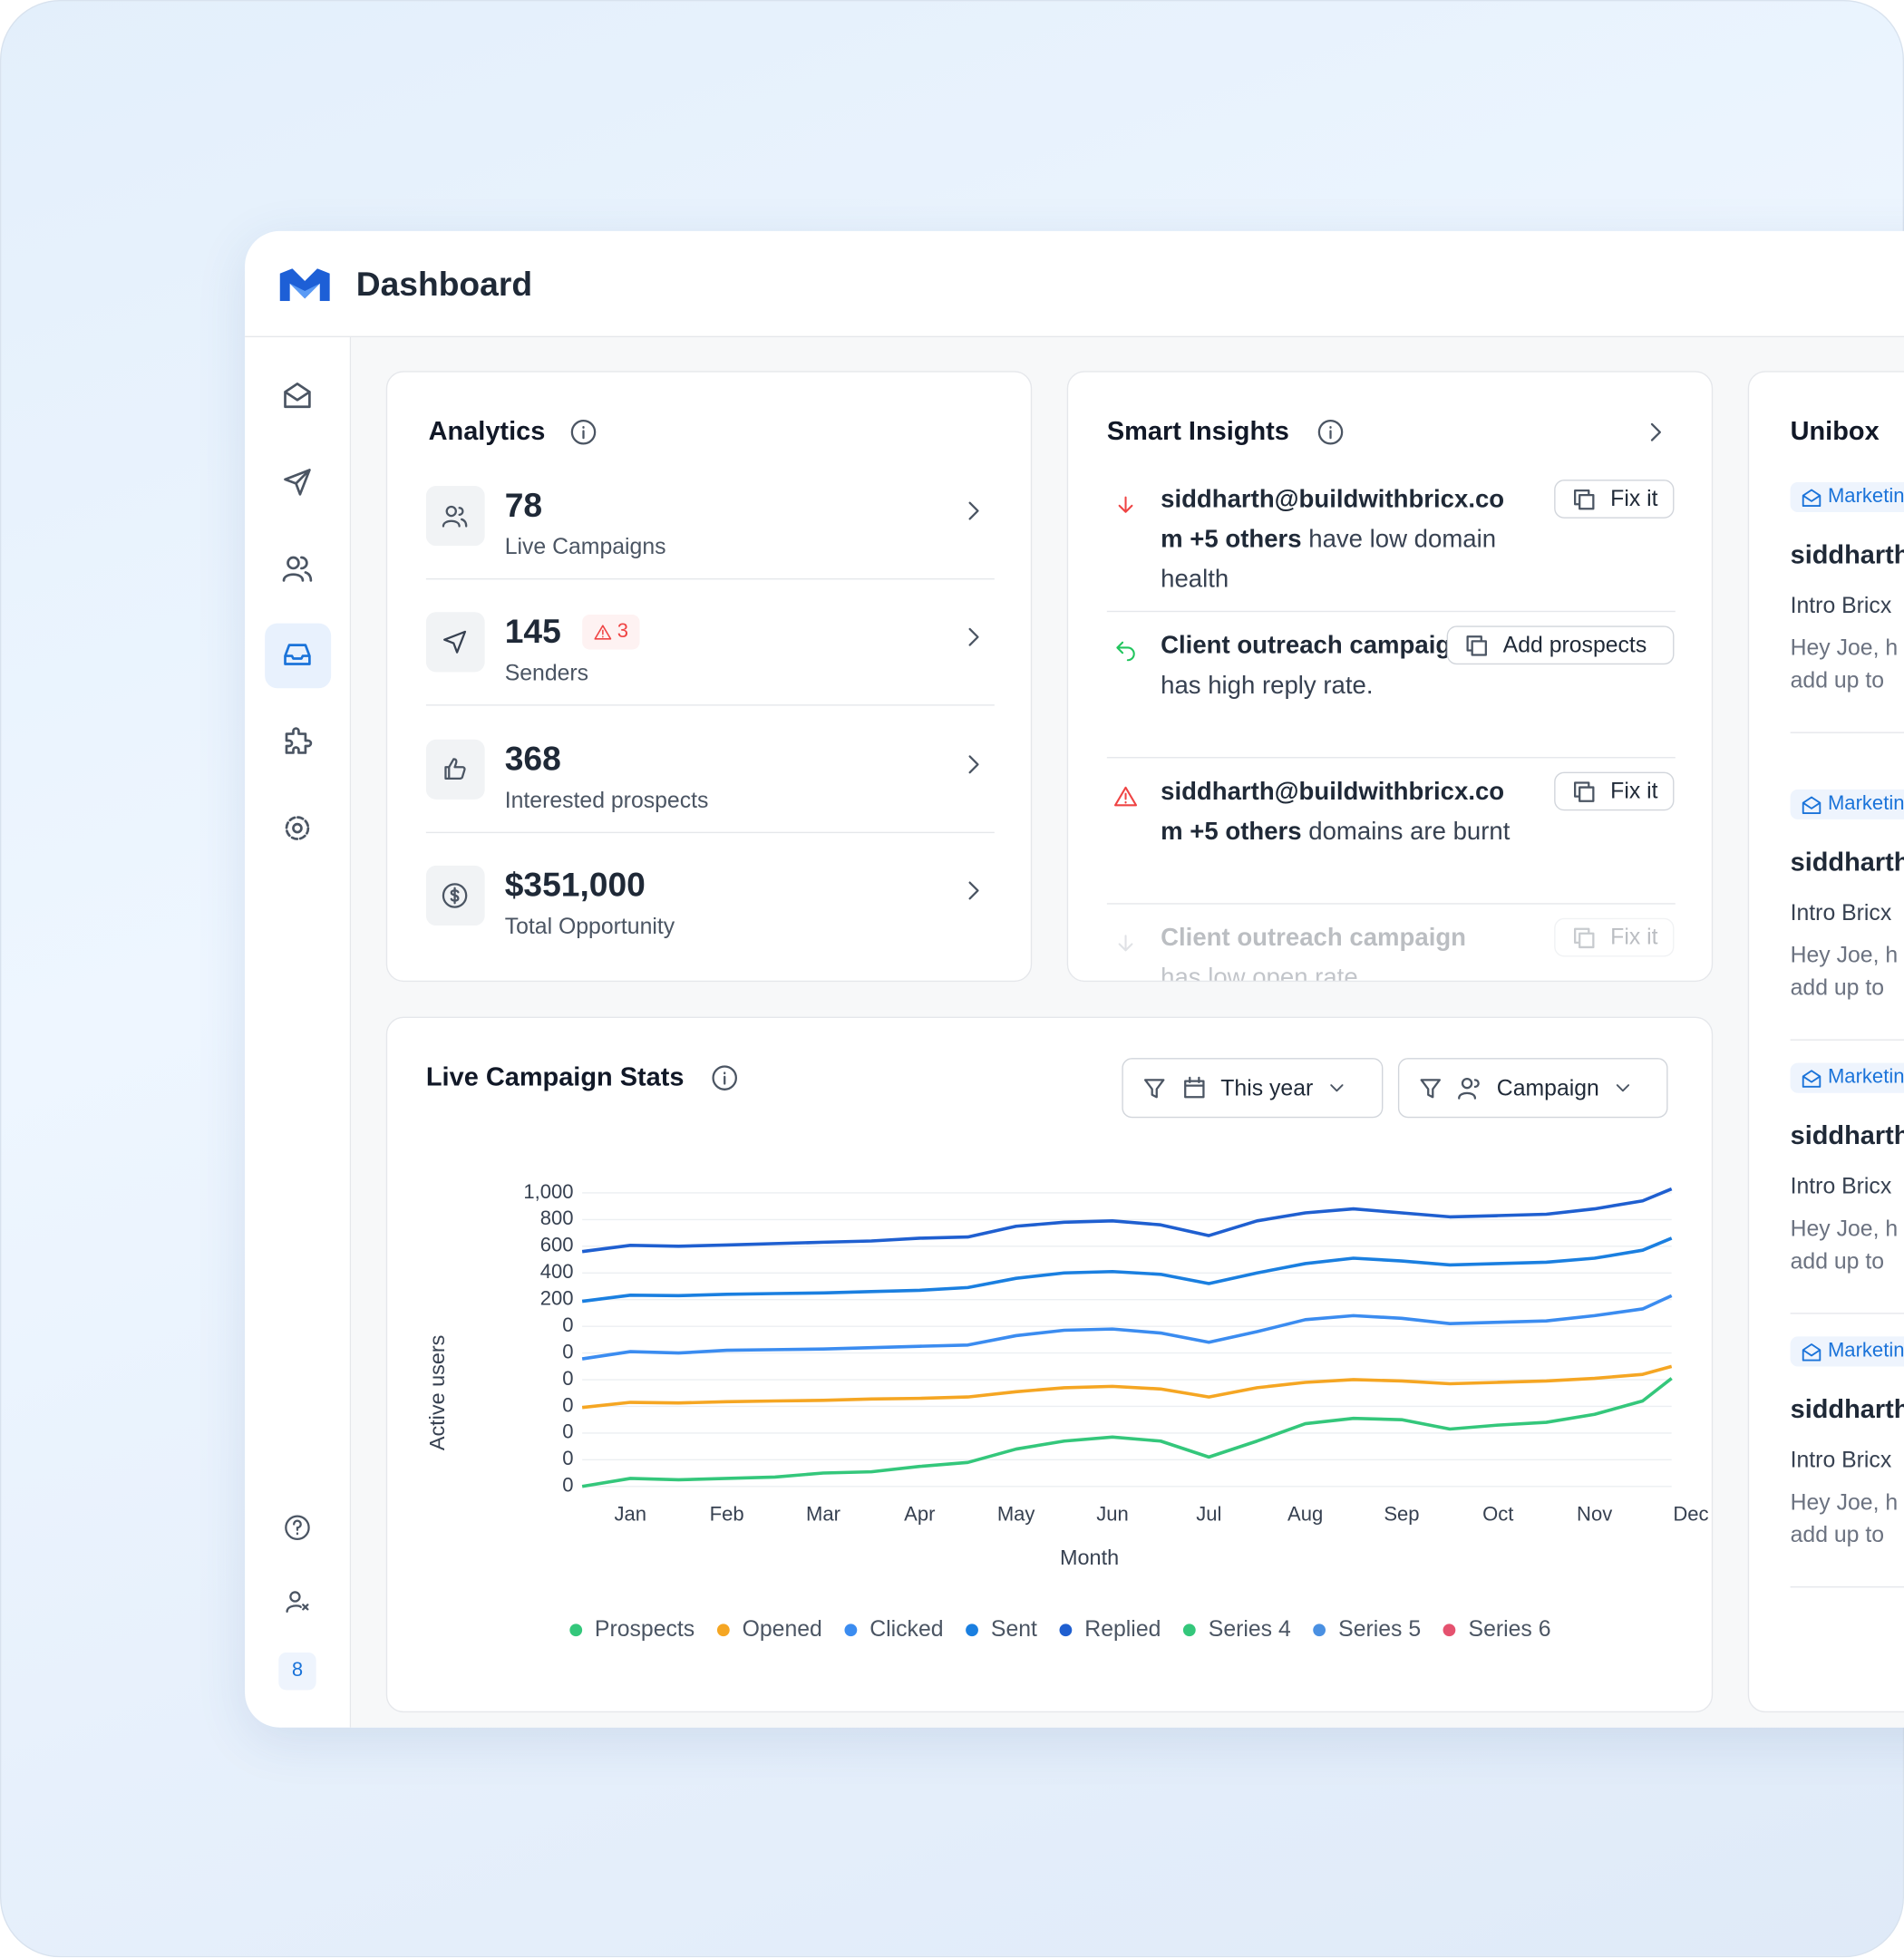 The image size is (1904, 1958). What do you see at coordinates (557, 1298) in the screenshot?
I see `y-tick-label: 200` at bounding box center [557, 1298].